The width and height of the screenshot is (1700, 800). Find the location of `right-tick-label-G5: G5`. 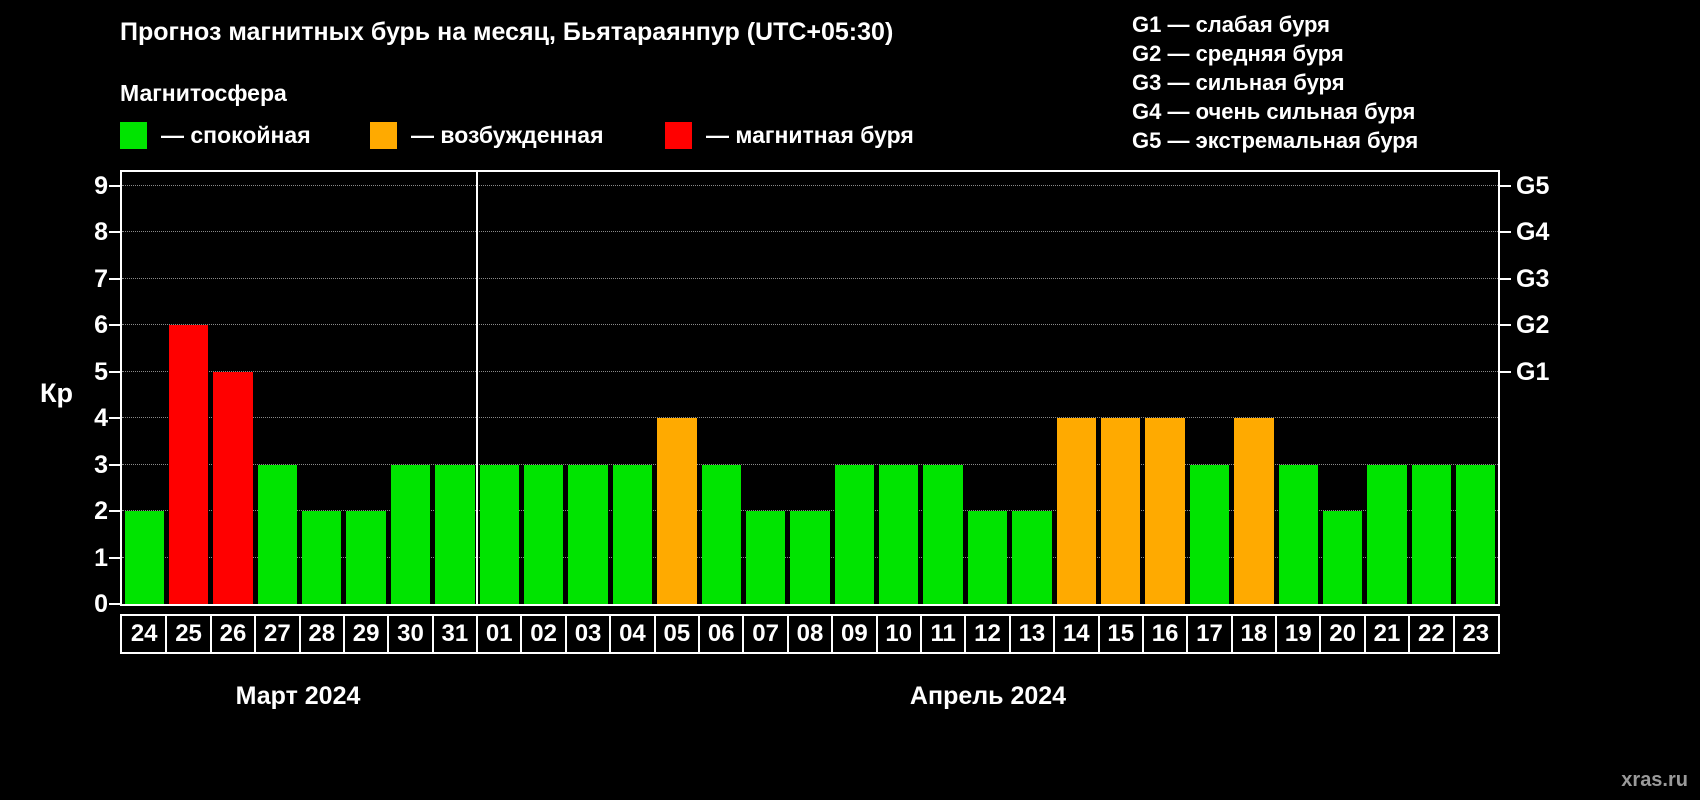

right-tick-label-G5: G5 is located at coordinates (1533, 185).